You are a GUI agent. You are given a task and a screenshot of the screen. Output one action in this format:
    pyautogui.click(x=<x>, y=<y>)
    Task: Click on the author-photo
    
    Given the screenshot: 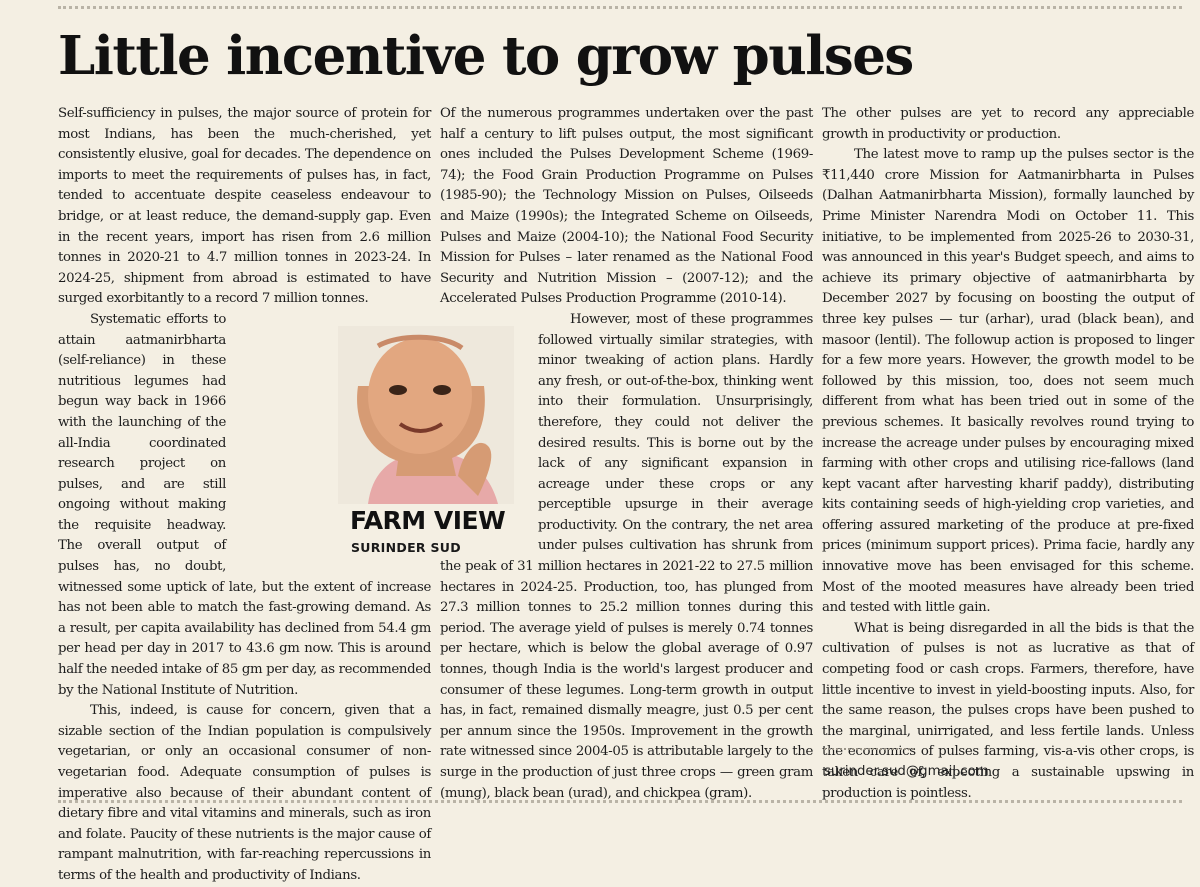 What is the action you would take?
    pyautogui.click(x=426, y=415)
    